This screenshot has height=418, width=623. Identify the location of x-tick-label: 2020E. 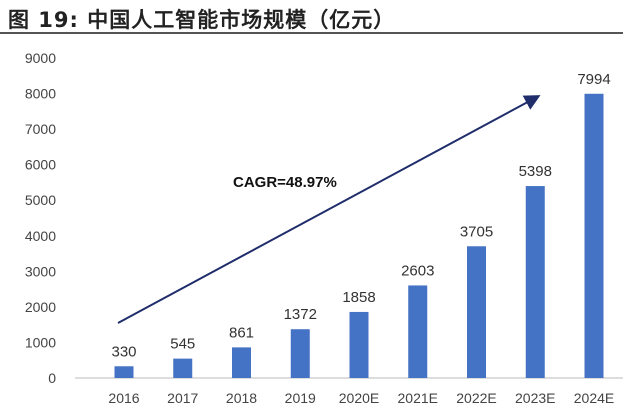
(359, 398).